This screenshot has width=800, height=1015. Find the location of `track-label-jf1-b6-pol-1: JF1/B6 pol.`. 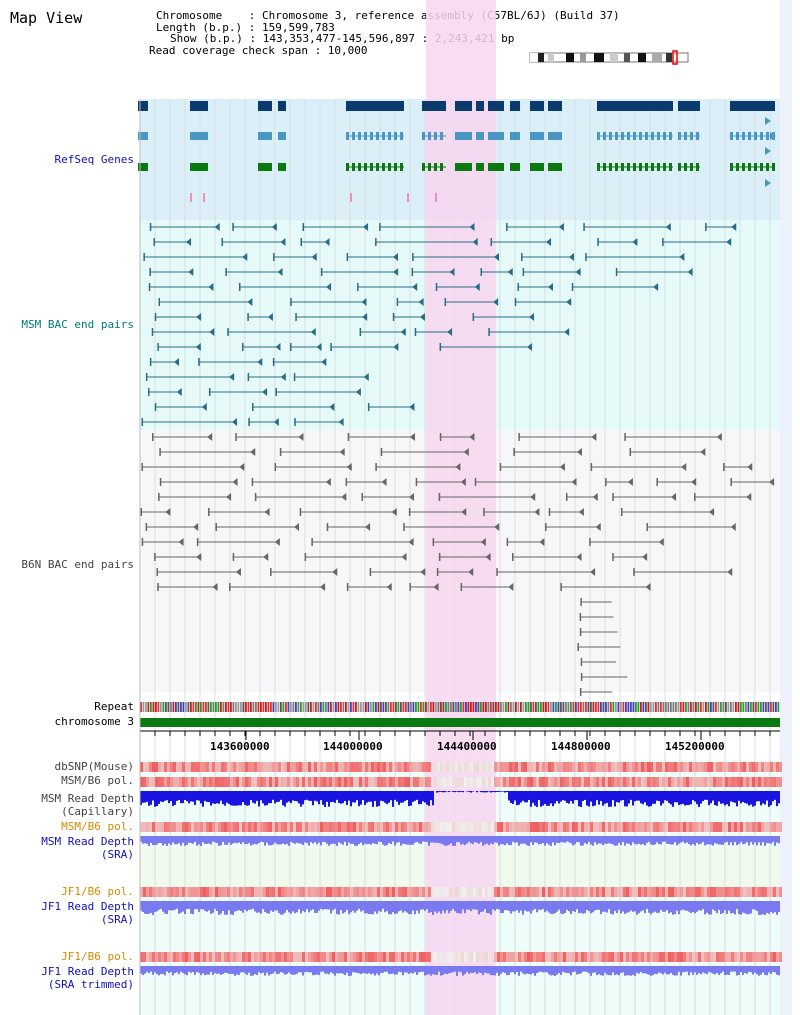

track-label-jf1-b6-pol-1: JF1/B6 pol. is located at coordinates (97, 891).